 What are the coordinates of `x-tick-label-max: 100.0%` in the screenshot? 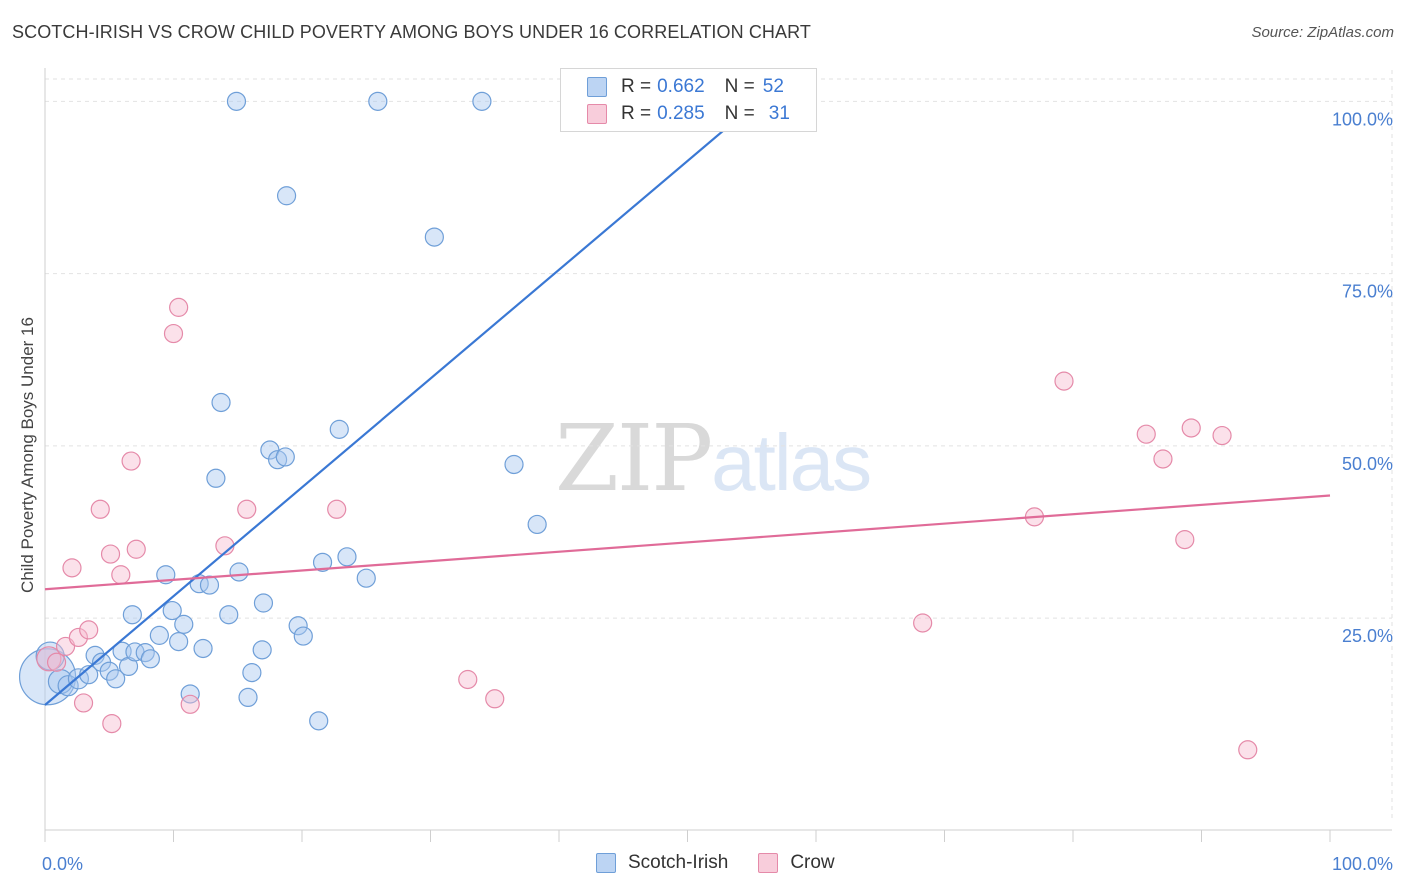 It's located at (1362, 864).